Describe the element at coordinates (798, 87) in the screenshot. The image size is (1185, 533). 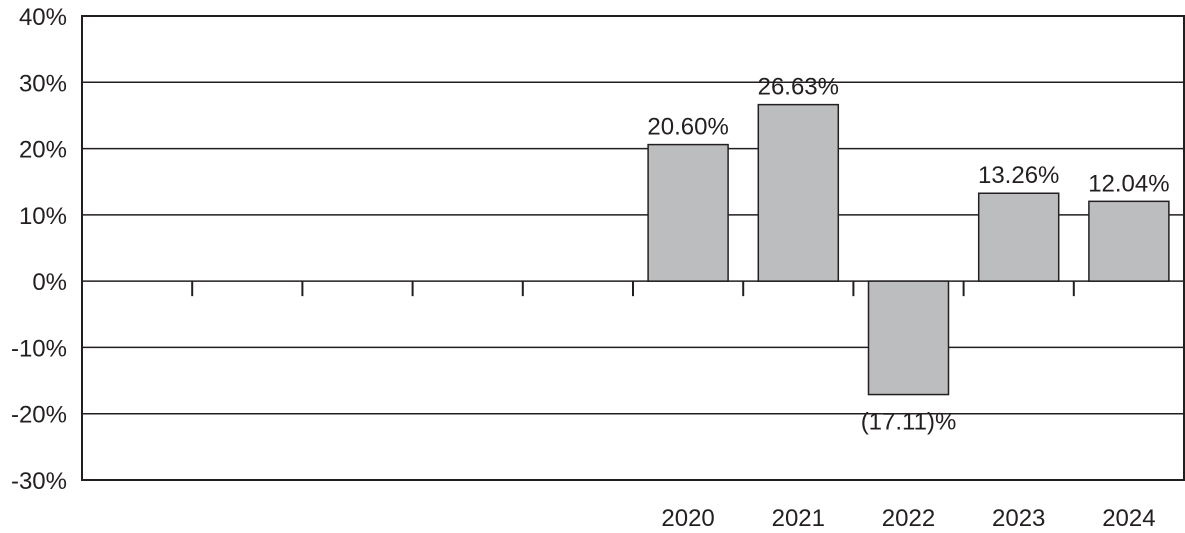
I see `data-label: 26.63%` at that location.